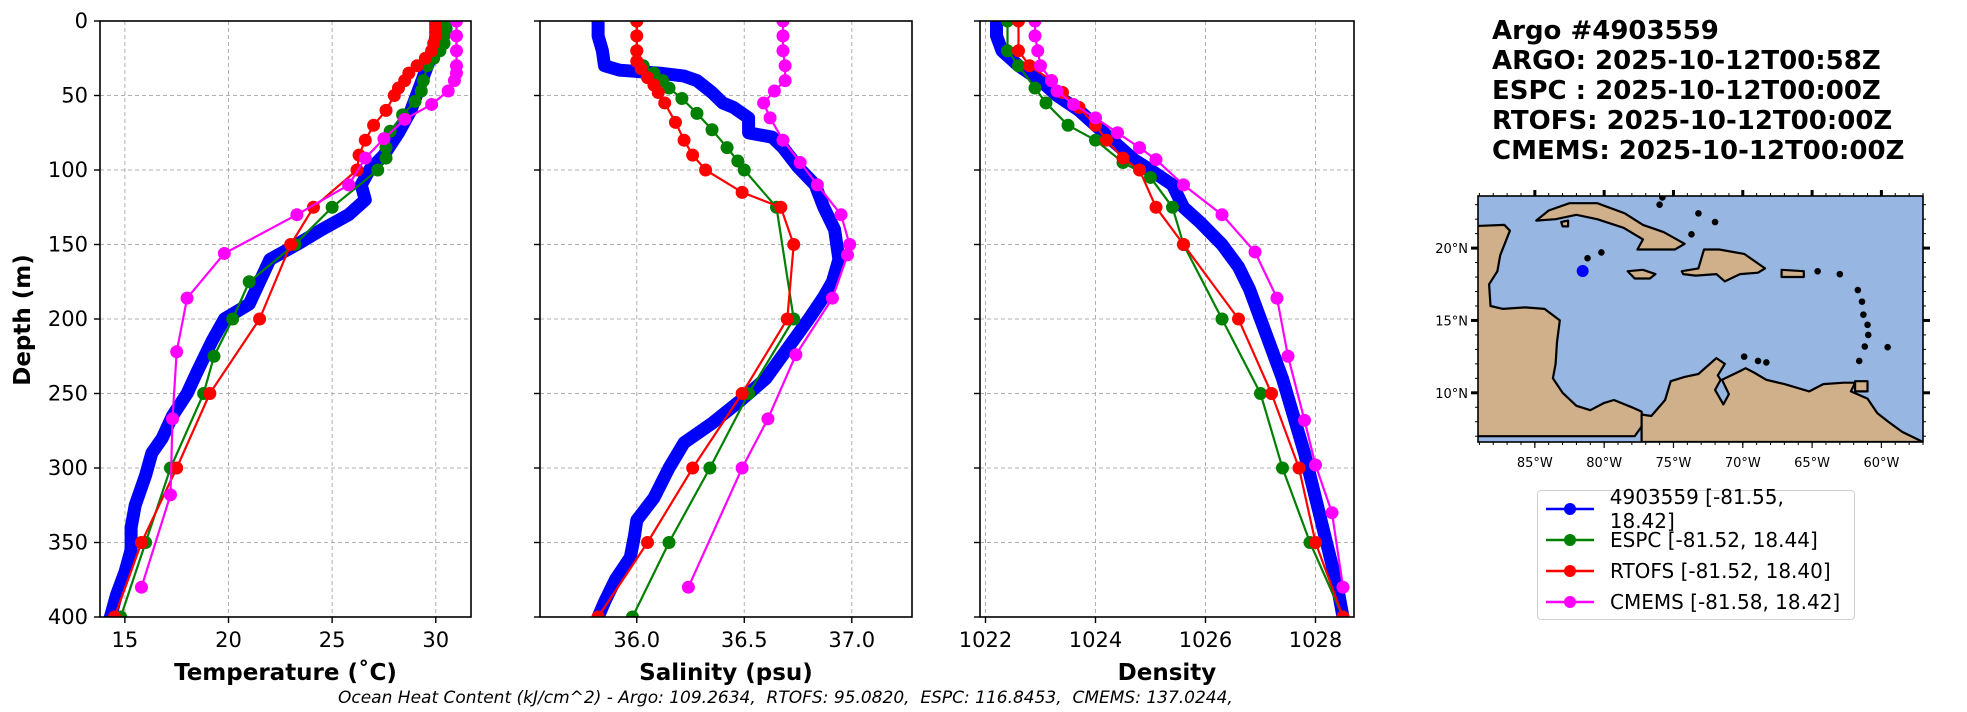  I want to click on central-america, so click(1561, 330).